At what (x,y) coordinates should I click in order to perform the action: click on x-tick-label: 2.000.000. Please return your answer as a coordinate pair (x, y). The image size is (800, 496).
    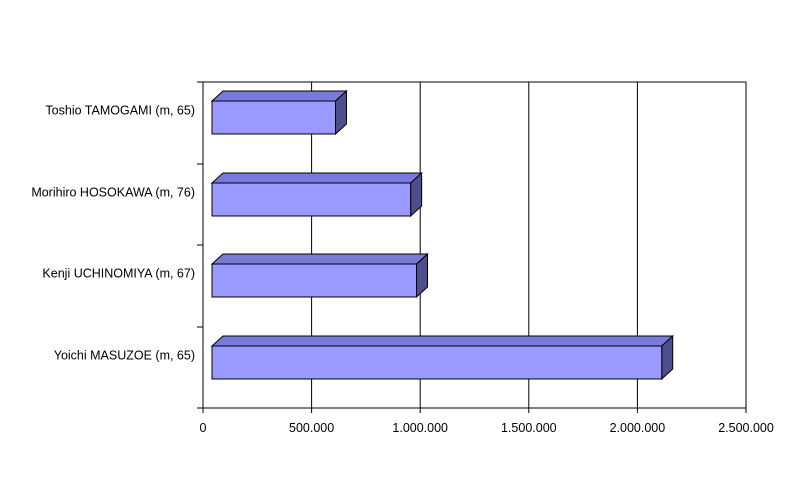
    Looking at the image, I should click on (638, 428).